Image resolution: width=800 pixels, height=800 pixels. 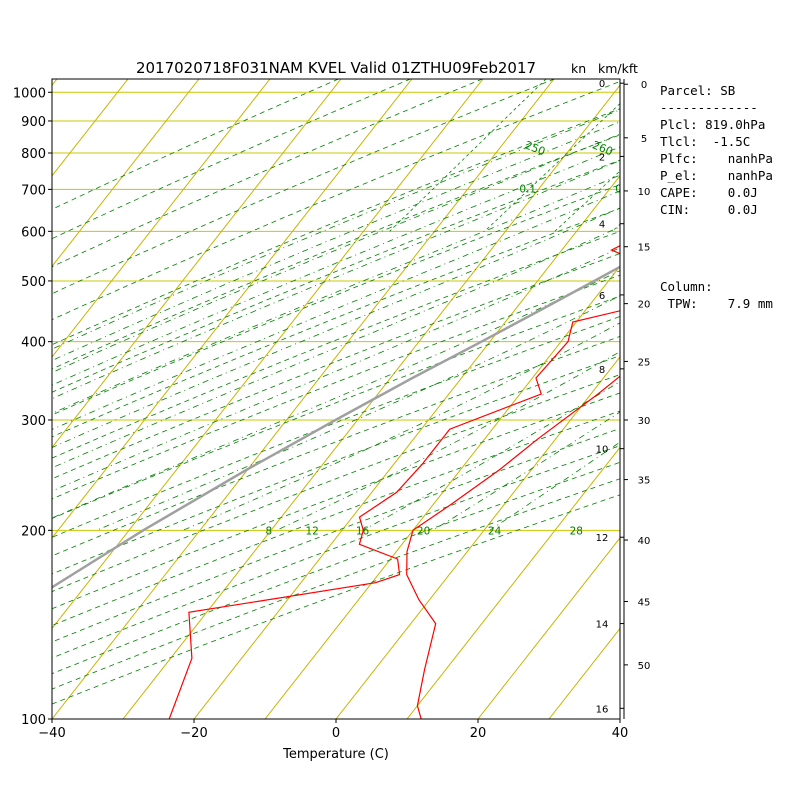 What do you see at coordinates (709, 107) in the screenshot?
I see `parcel-info-line: -------------` at bounding box center [709, 107].